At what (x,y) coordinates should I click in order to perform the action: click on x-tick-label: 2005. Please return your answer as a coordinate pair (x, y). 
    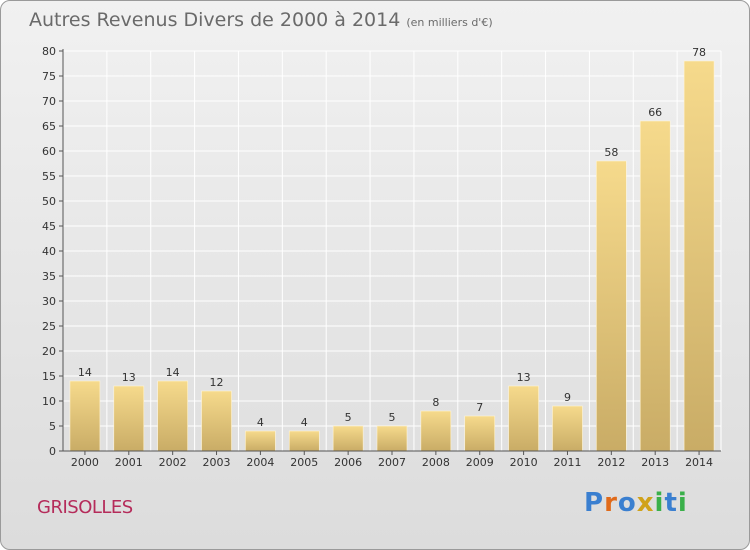
    Looking at the image, I should click on (304, 462).